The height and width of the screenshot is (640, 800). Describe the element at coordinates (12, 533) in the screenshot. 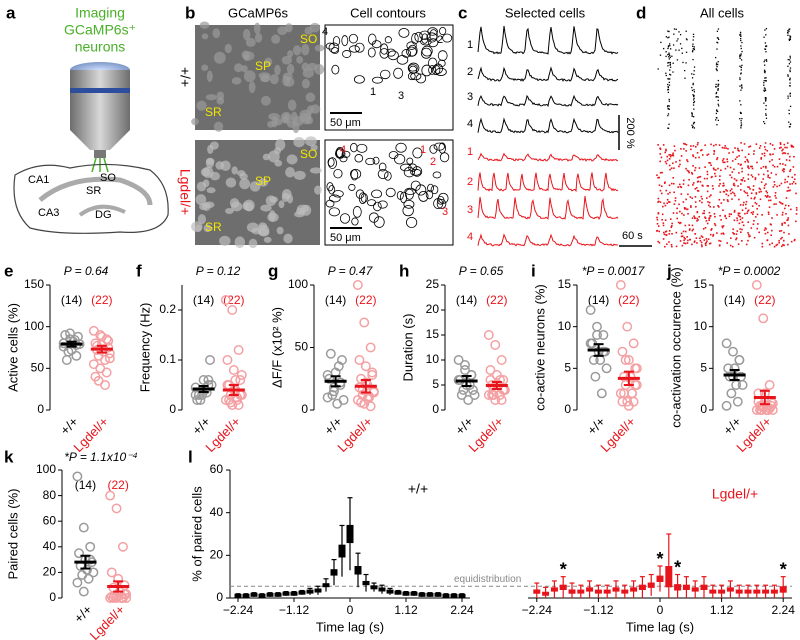

I see `y-axis-label: Paired cells (%)` at that location.